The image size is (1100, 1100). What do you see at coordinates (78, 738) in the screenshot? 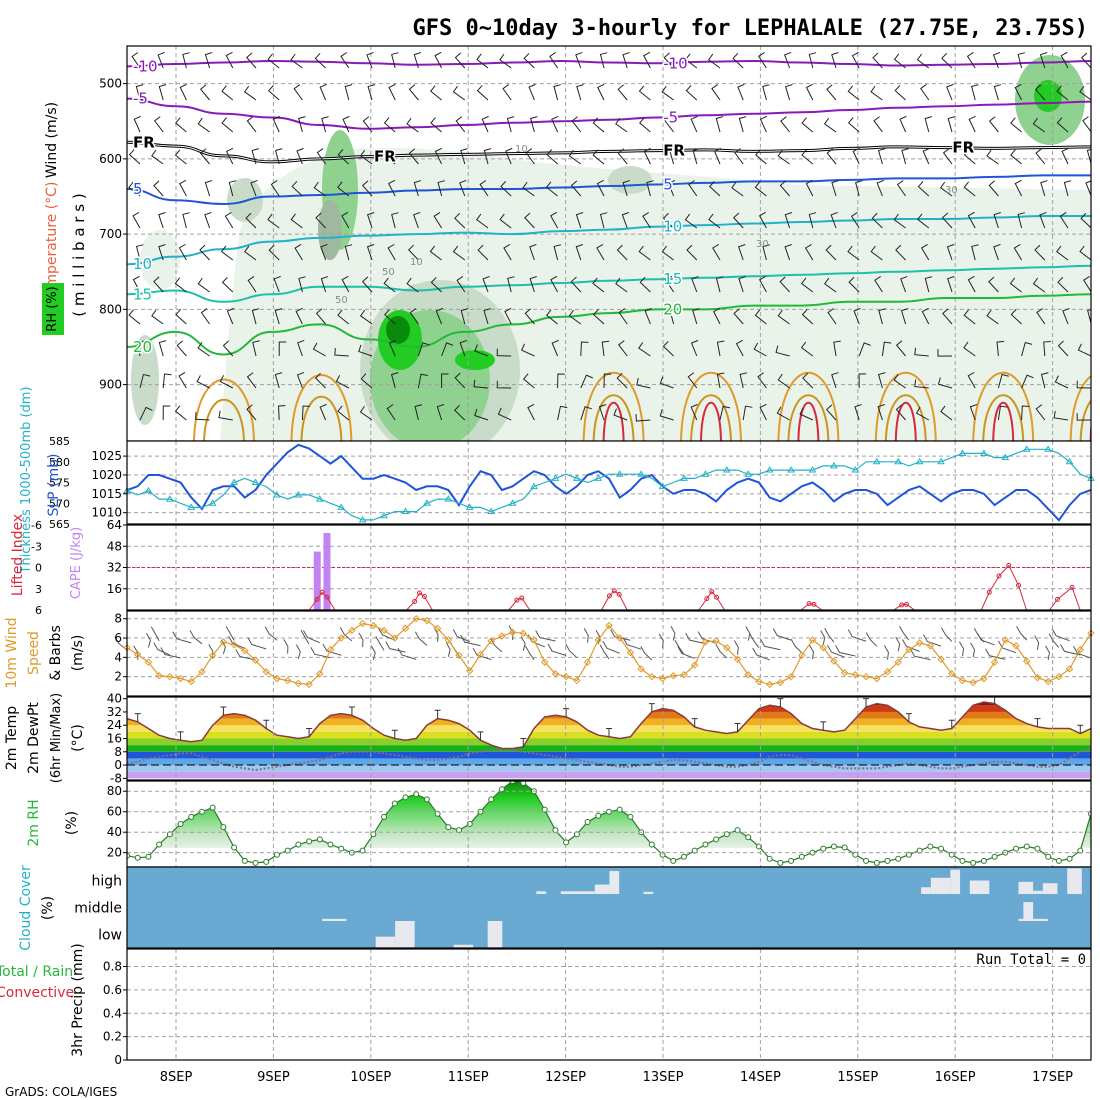
I see `ylabel-celsius: (°C)` at bounding box center [78, 738].